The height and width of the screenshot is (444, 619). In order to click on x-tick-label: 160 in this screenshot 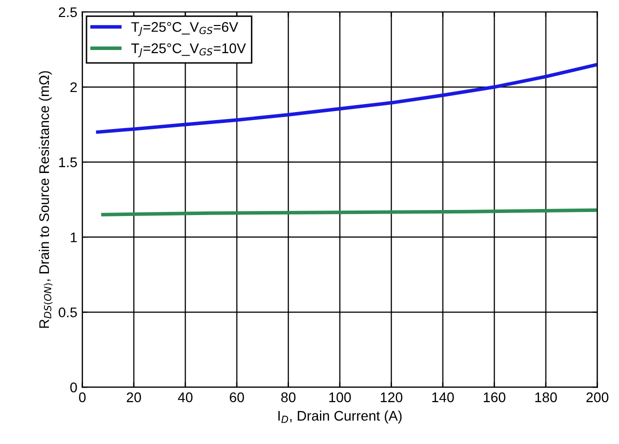, I will do `click(495, 397)`.